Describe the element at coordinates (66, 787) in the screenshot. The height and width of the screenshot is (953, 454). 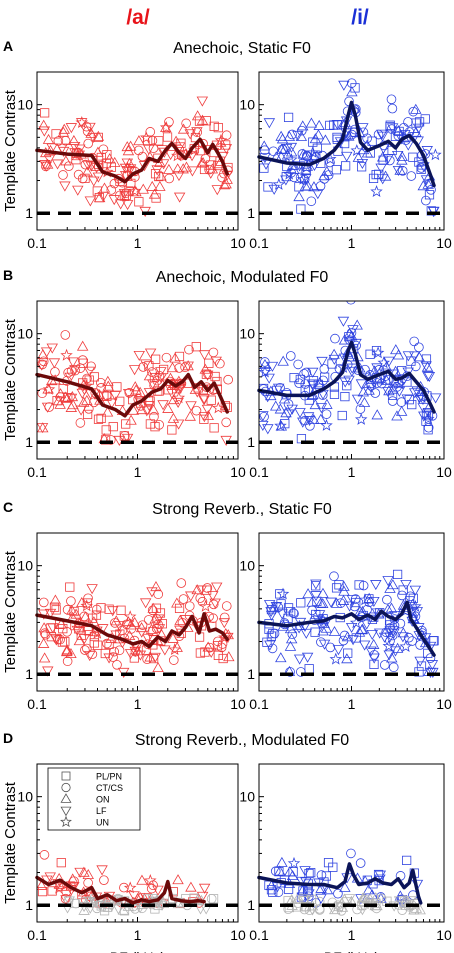
I see `legend-marker-circle` at that location.